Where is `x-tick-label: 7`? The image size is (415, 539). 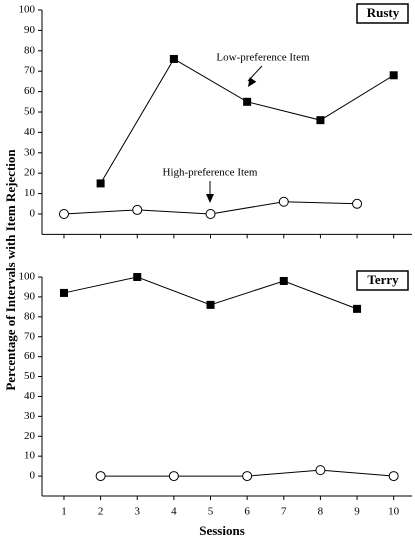
x-tick-label: 7 is located at coordinates (284, 512).